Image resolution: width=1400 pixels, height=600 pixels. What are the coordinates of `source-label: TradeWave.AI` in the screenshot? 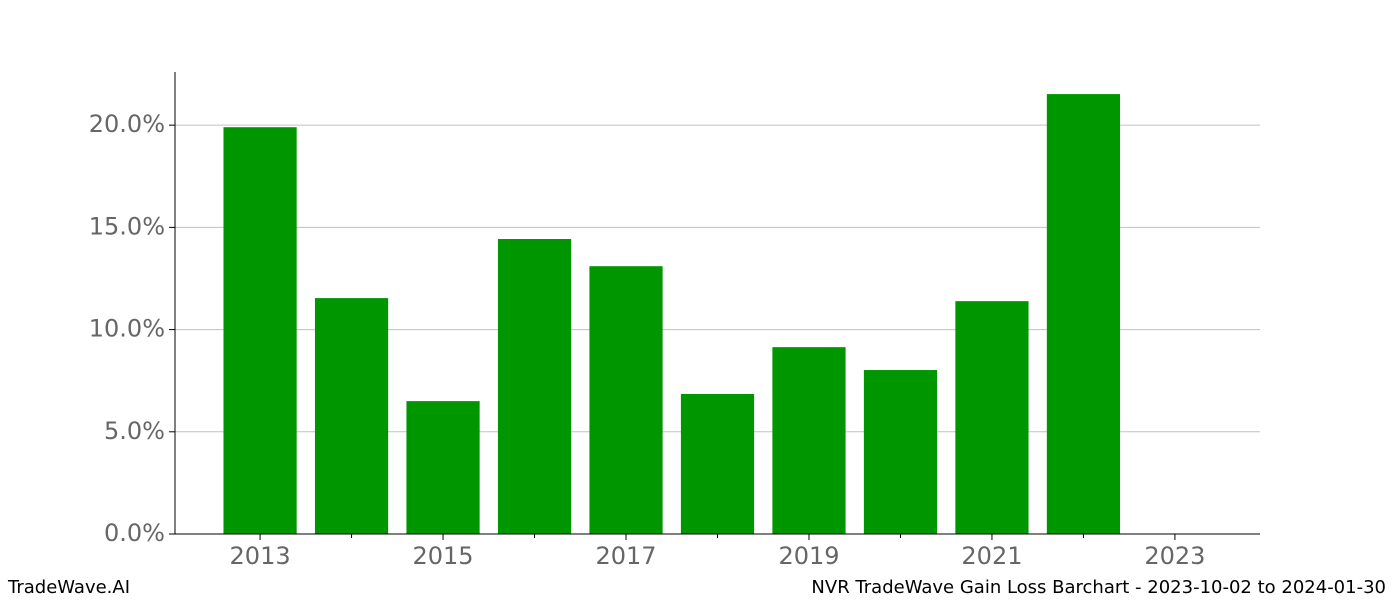 It's located at (68, 587).